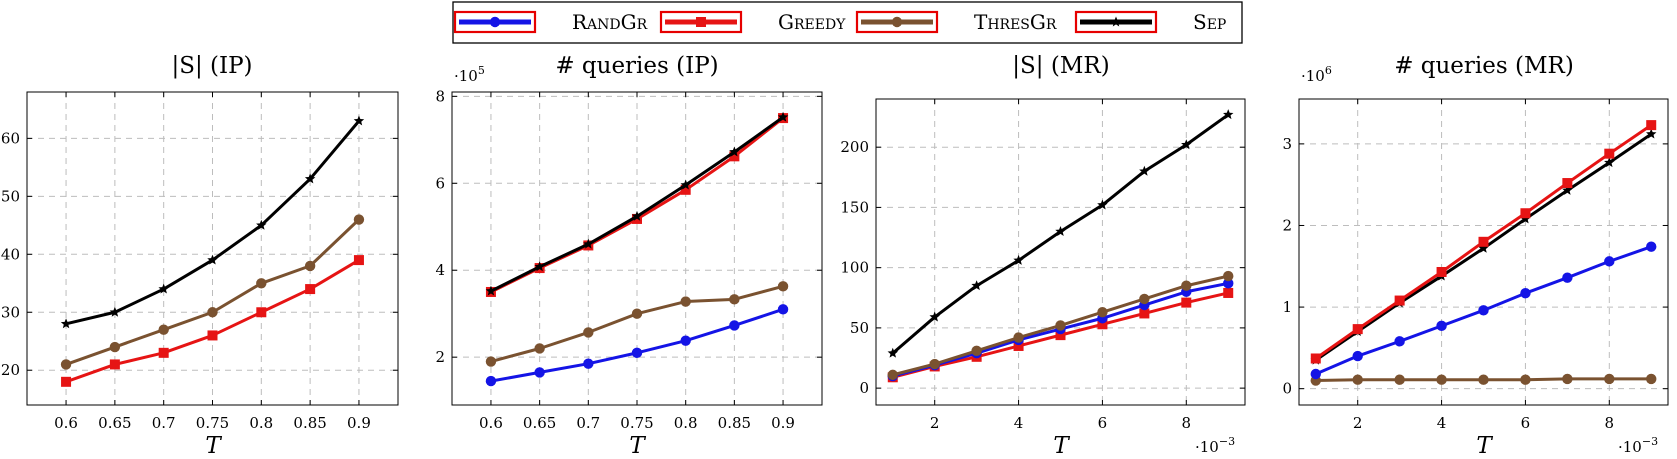  I want to click on y-tick-label: 6, so click(440, 183).